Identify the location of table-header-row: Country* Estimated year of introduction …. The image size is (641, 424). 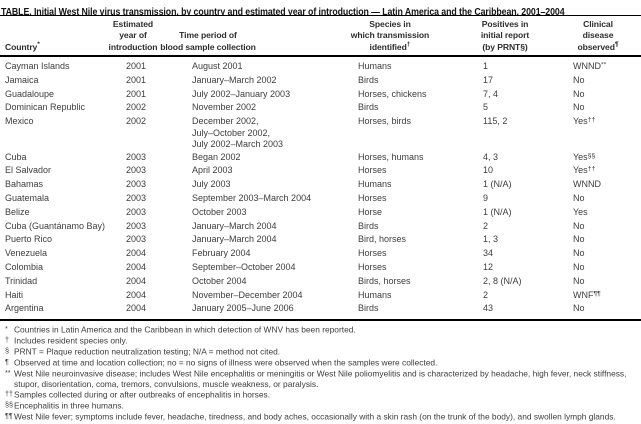
(320, 35).